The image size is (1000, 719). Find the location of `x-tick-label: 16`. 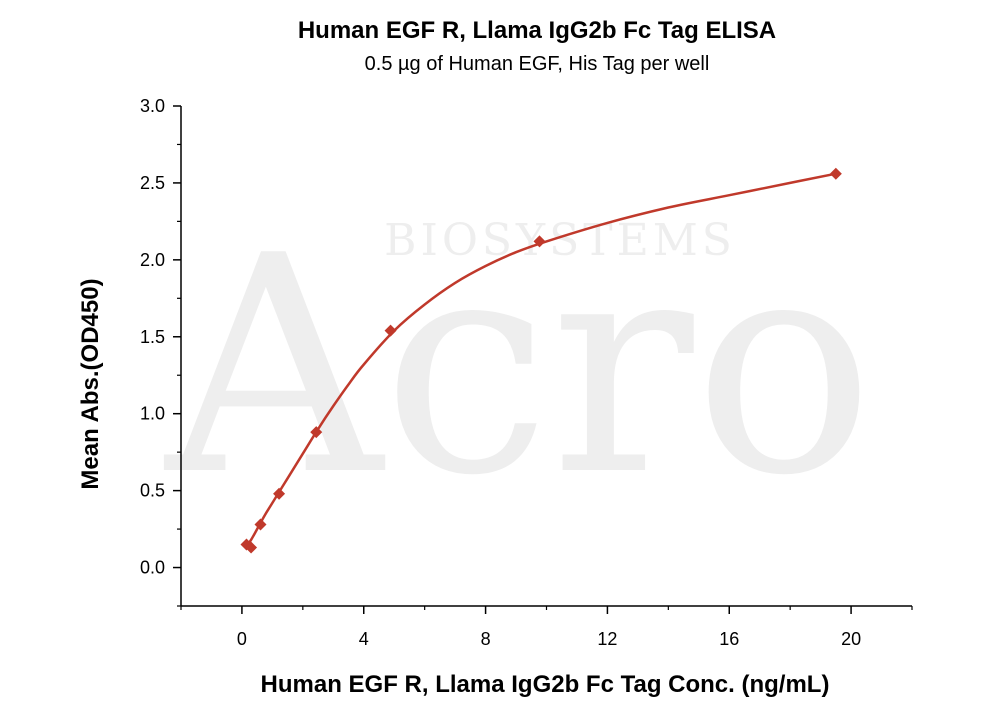

x-tick-label: 16 is located at coordinates (729, 639).